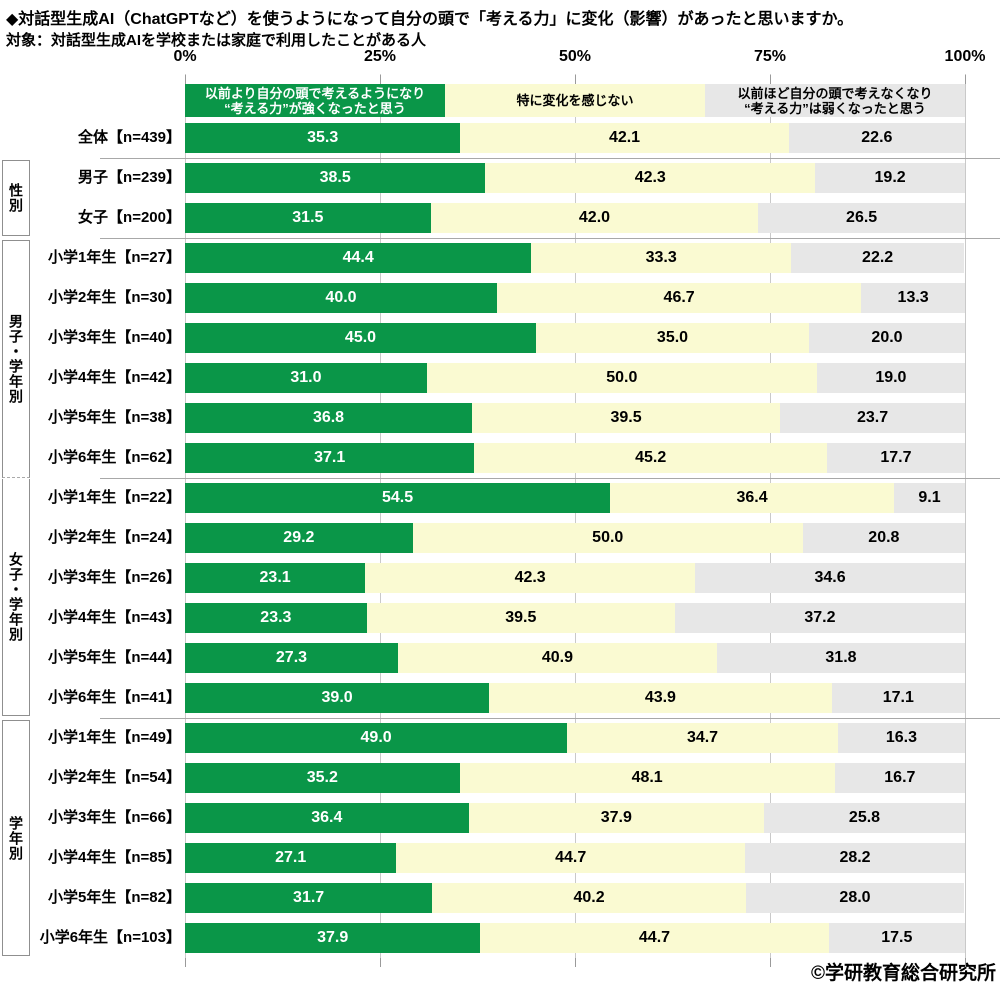 The width and height of the screenshot is (1000, 990). I want to click on bar-segment-no-change: 39.5, so click(626, 418).